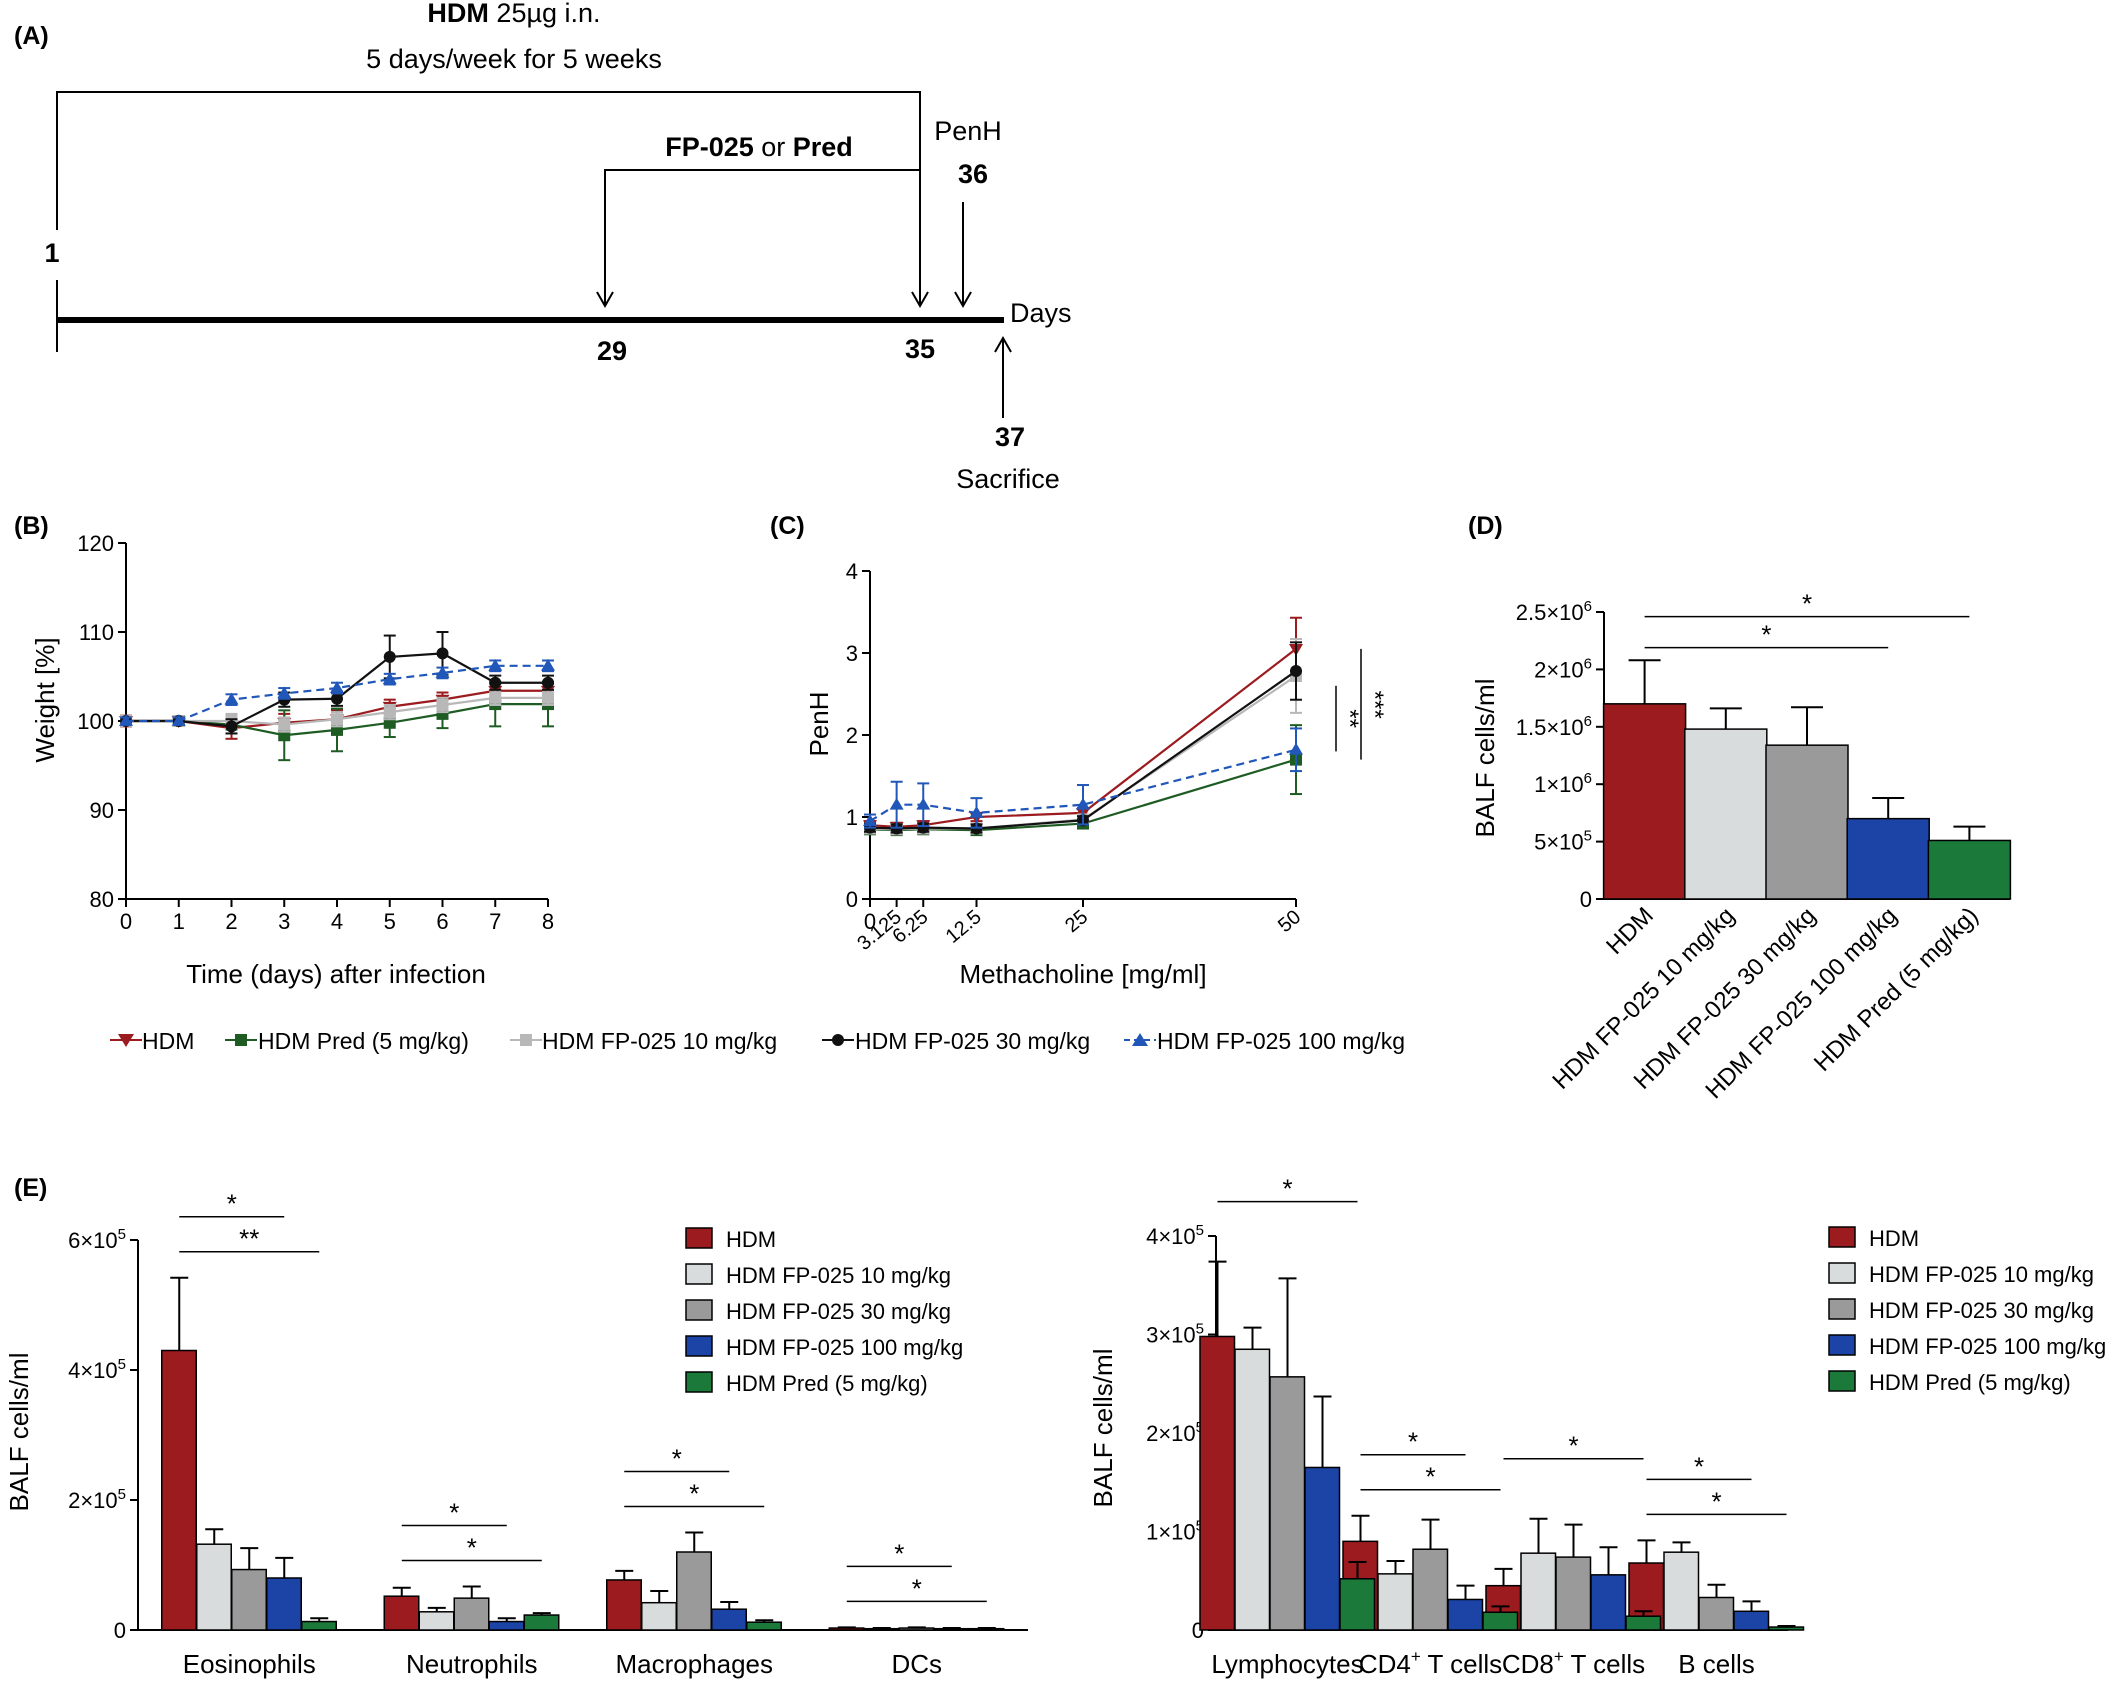 The image size is (2128, 1681). What do you see at coordinates (97, 1369) in the screenshot?
I see `y-tick-label: 4×10⁵` at bounding box center [97, 1369].